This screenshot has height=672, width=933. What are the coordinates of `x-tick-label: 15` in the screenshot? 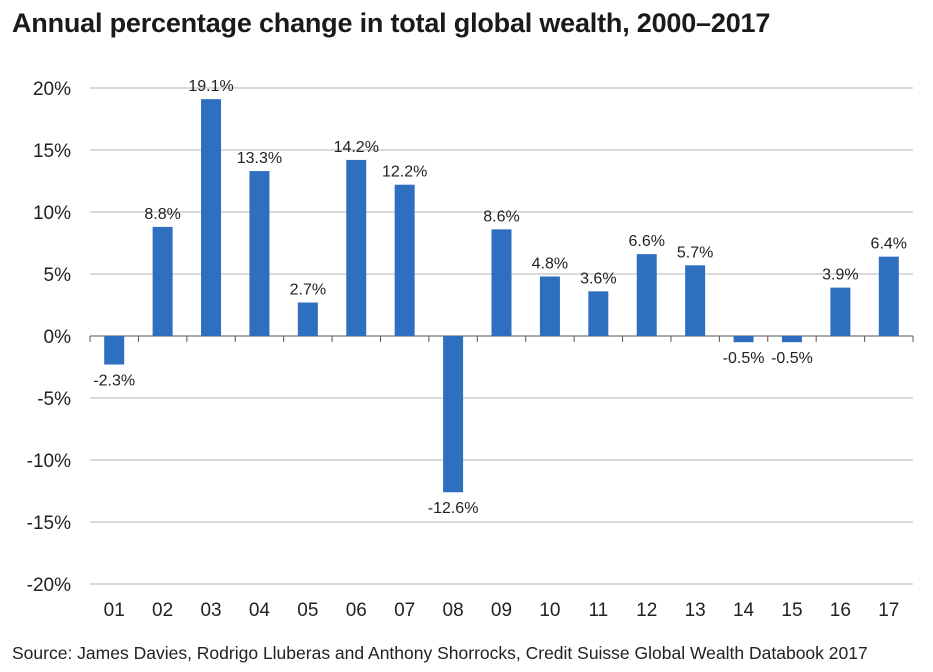 It's located at (791, 610).